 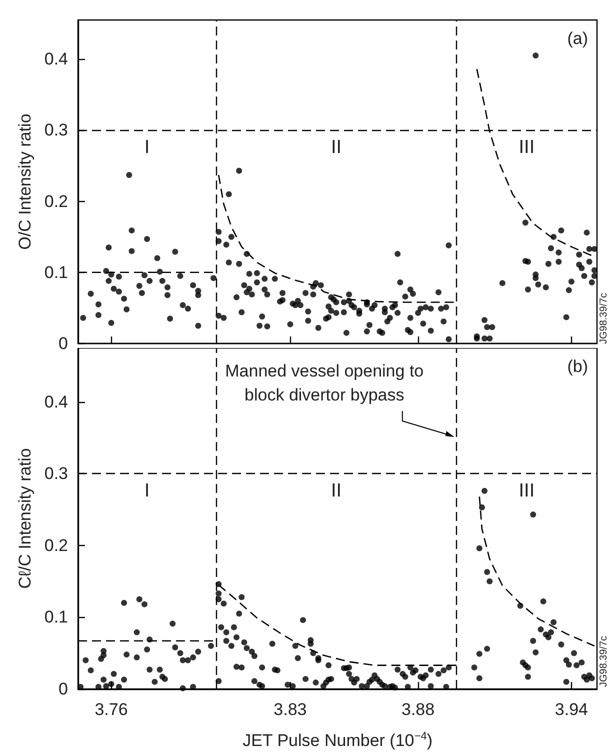 I want to click on y-axis-title: O/C Intensity ratio, so click(x=24, y=182).